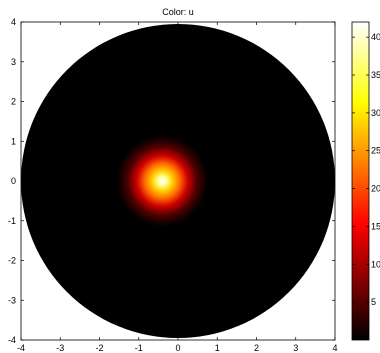  Describe the element at coordinates (375, 151) in the screenshot. I see `colorbar-tick-label: 25` at that location.